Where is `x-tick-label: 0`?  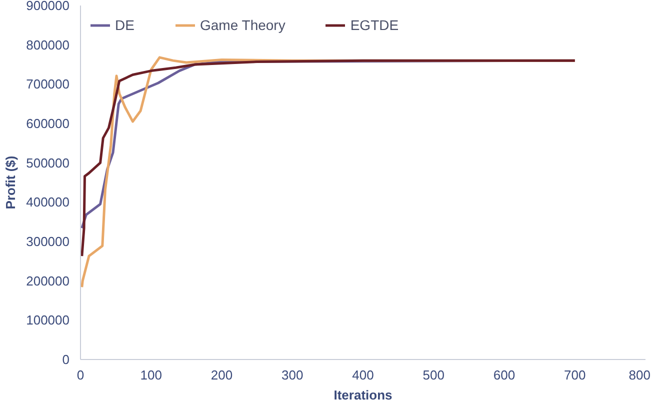 x-tick-label: 0 is located at coordinates (80, 375).